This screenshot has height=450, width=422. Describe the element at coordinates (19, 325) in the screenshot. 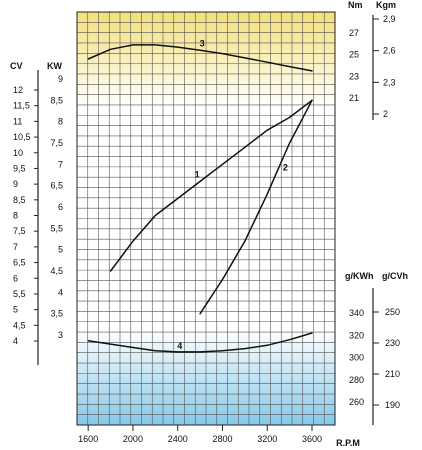

I see `cv-tick-label: 4,5` at that location.